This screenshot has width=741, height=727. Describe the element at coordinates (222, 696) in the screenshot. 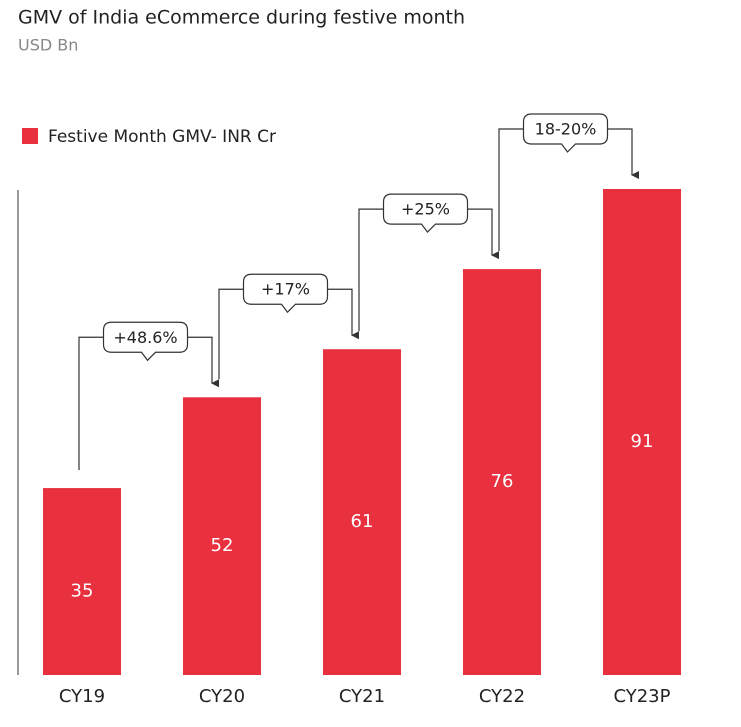

I see `x-tick-label: CY20` at that location.